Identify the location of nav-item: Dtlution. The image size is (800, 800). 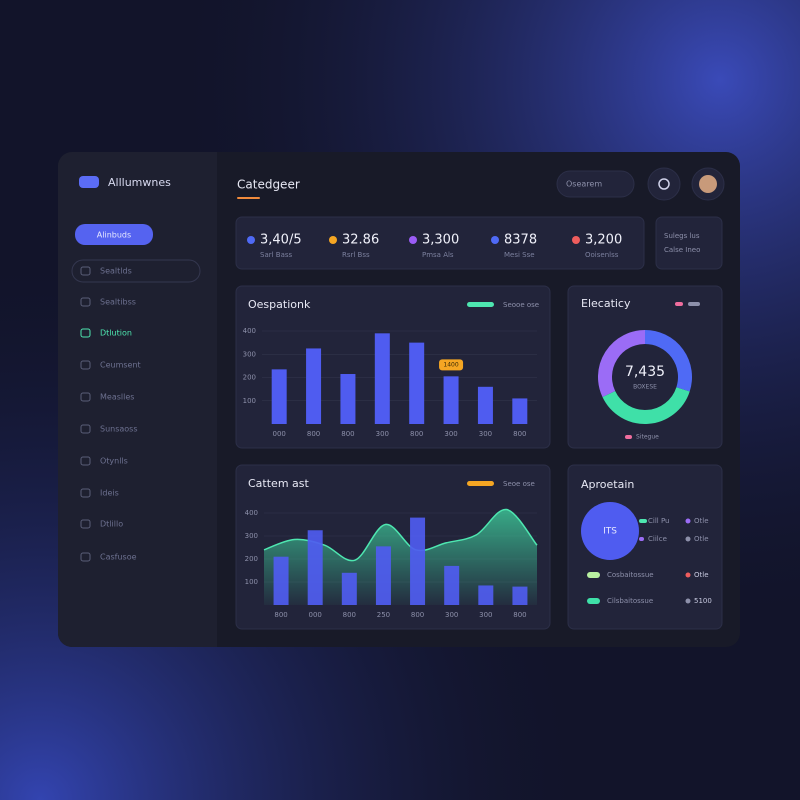
(116, 333).